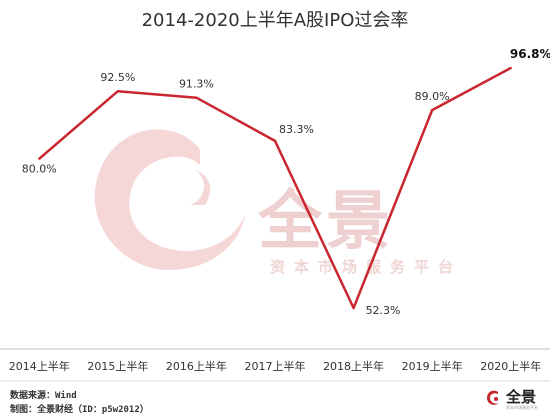 The height and width of the screenshot is (418, 550). Describe the element at coordinates (366, 267) in the screenshot. I see `watermark-tagline: 资本市场服务平台` at that location.